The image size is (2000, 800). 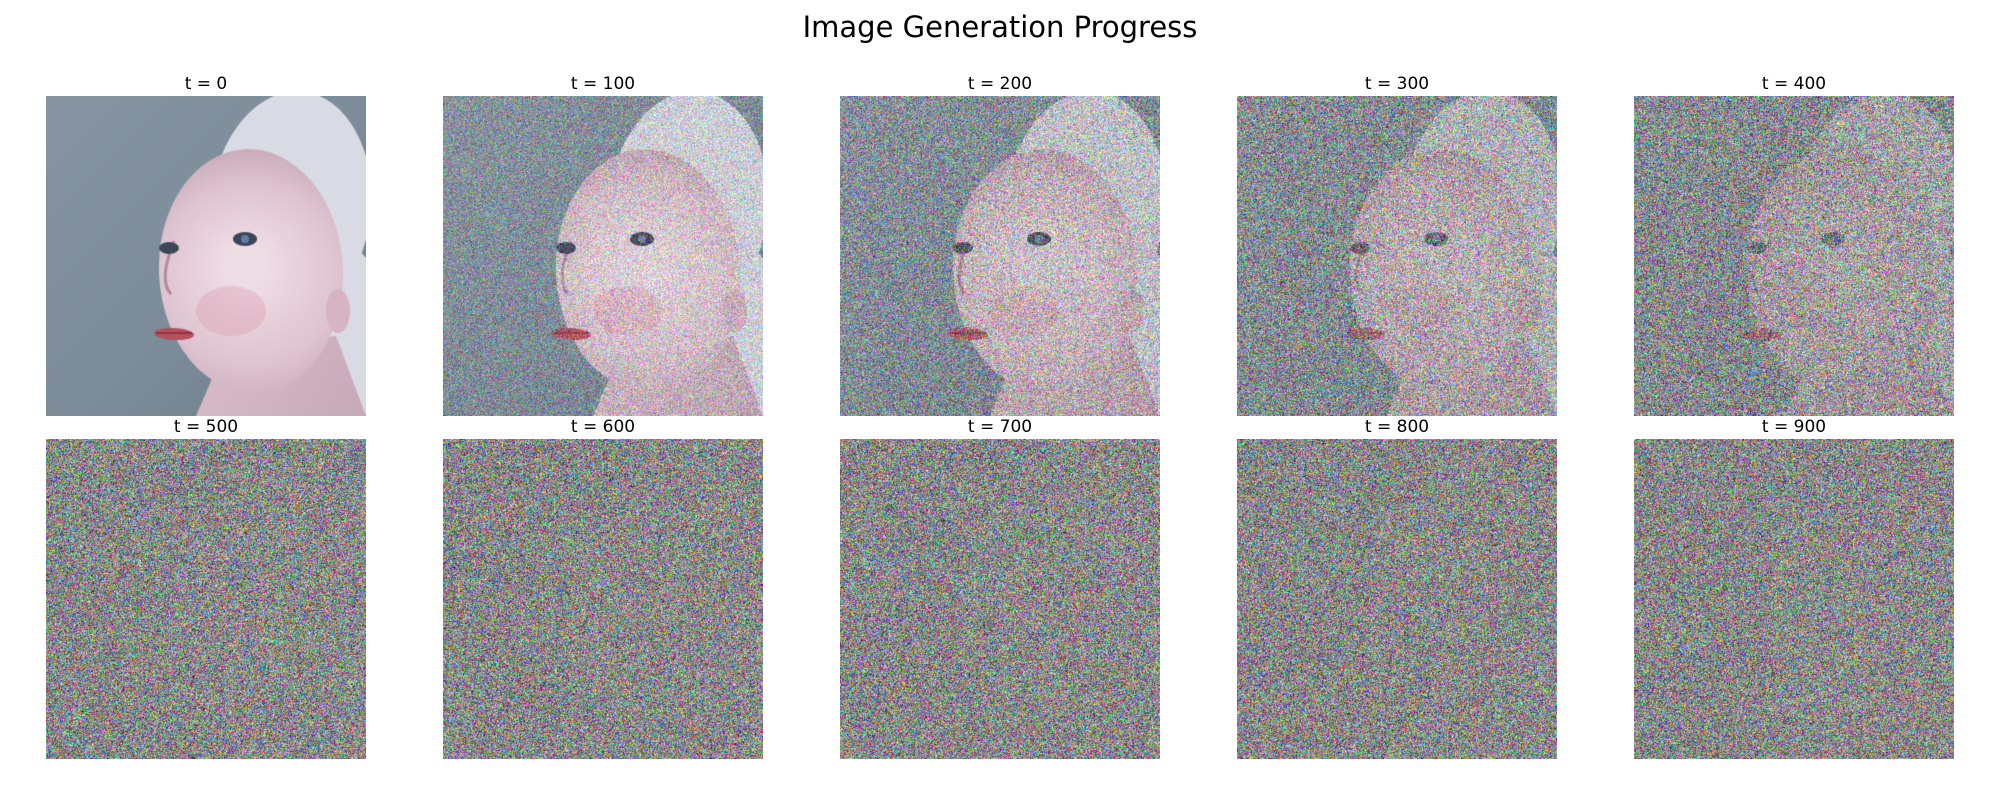 I want to click on panel-t800: t = 800, so click(x=1397, y=588).